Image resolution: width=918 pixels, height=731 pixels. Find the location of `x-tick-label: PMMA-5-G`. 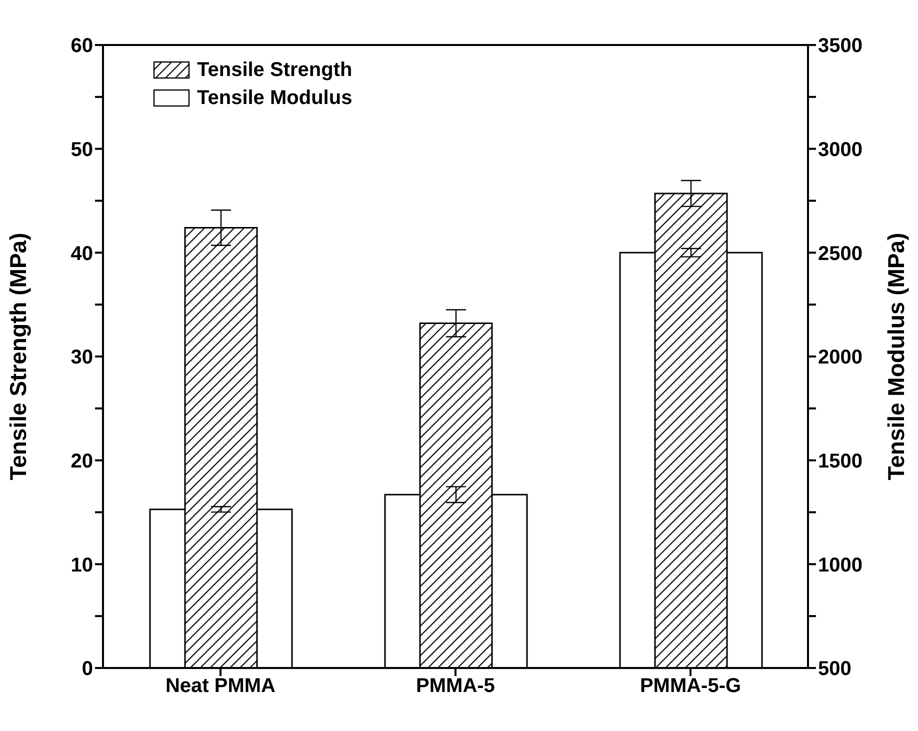

x-tick-label: PMMA-5-G is located at coordinates (691, 686).